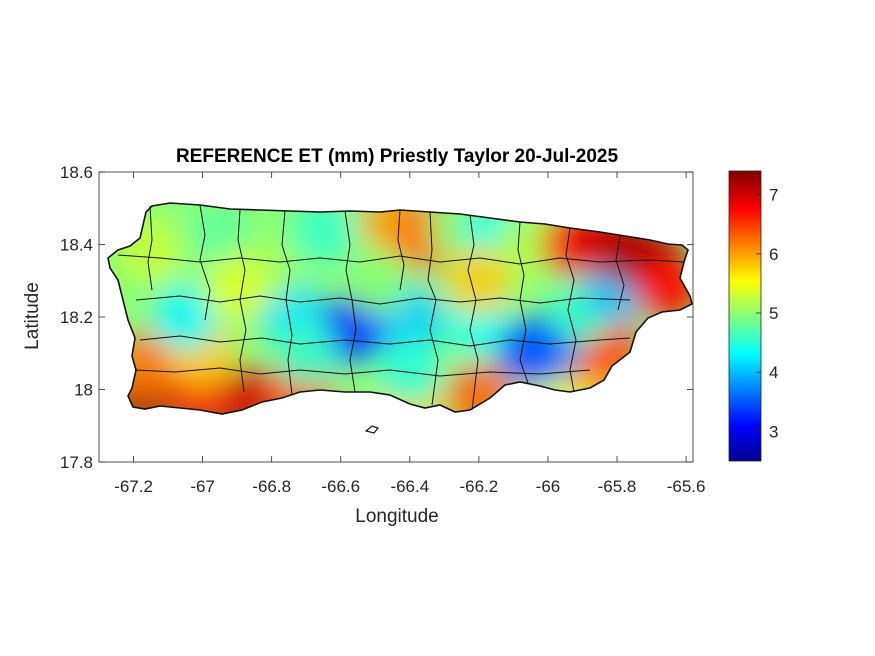  What do you see at coordinates (396, 516) in the screenshot?
I see `x-axis-label: Longitude` at bounding box center [396, 516].